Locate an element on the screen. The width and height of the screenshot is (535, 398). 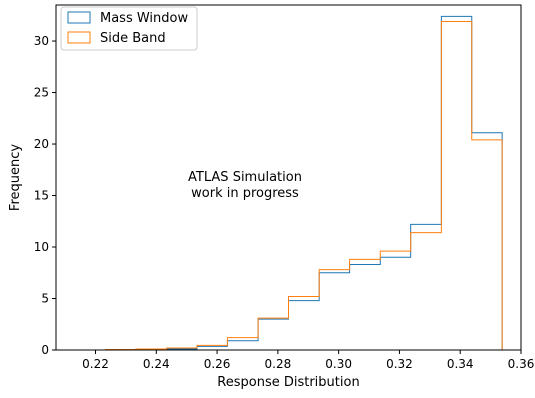
y-tick-label: 10 is located at coordinates (41, 247).